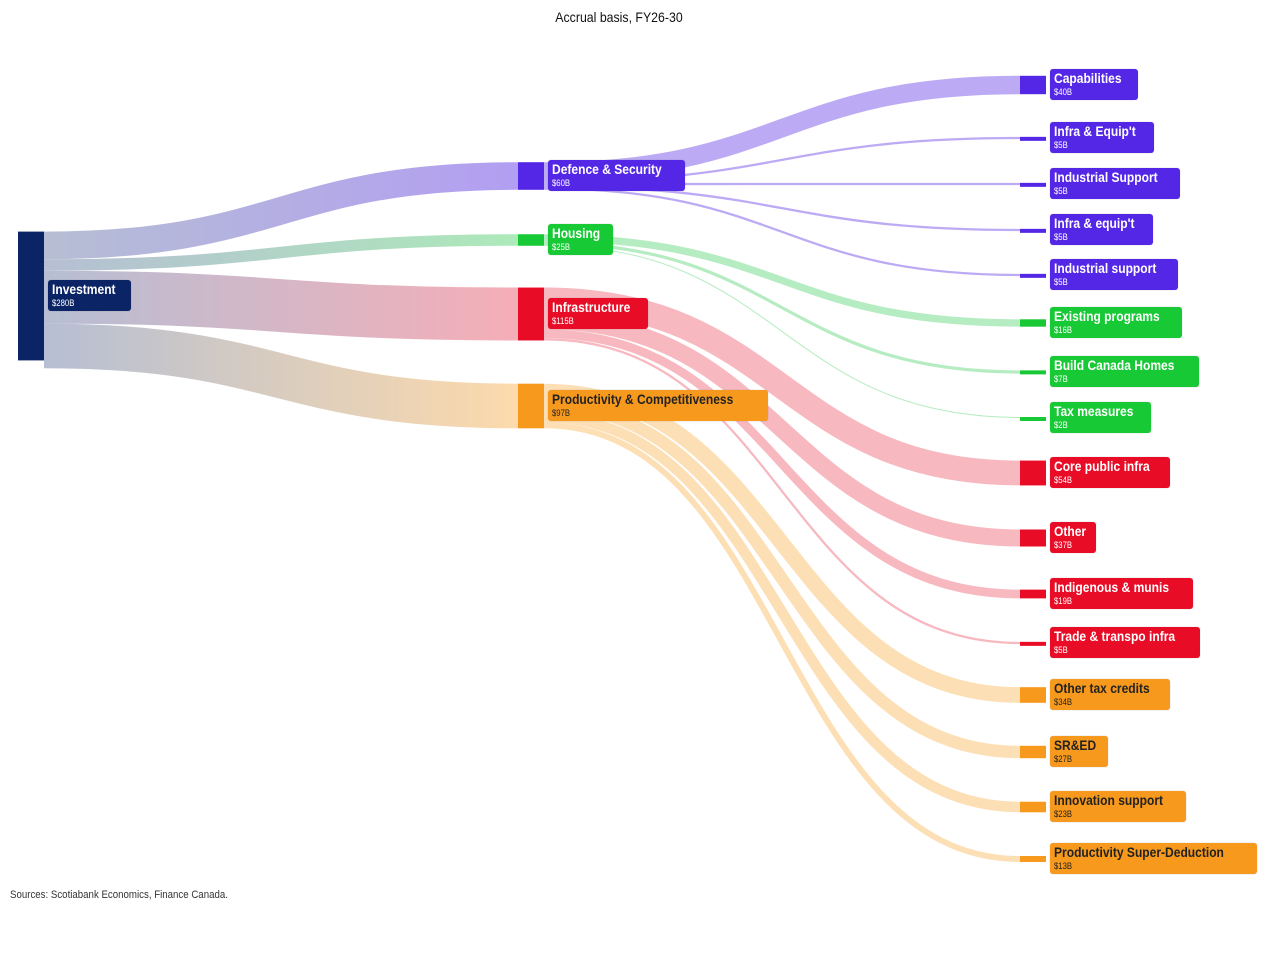 The image size is (1280, 958). What do you see at coordinates (643, 399) in the screenshot?
I see `node-name: Productivity & Competitiveness` at bounding box center [643, 399].